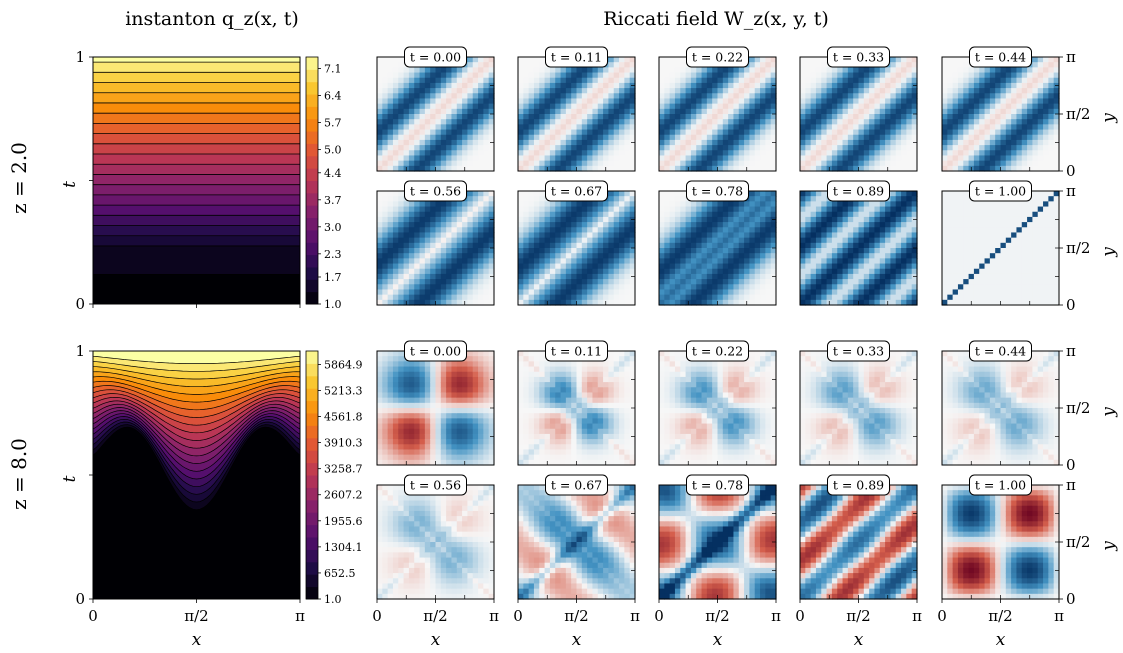  What do you see at coordinates (1000, 109) in the screenshot?
I see `riccati-panel-z2-4: t = 0.44` at bounding box center [1000, 109].